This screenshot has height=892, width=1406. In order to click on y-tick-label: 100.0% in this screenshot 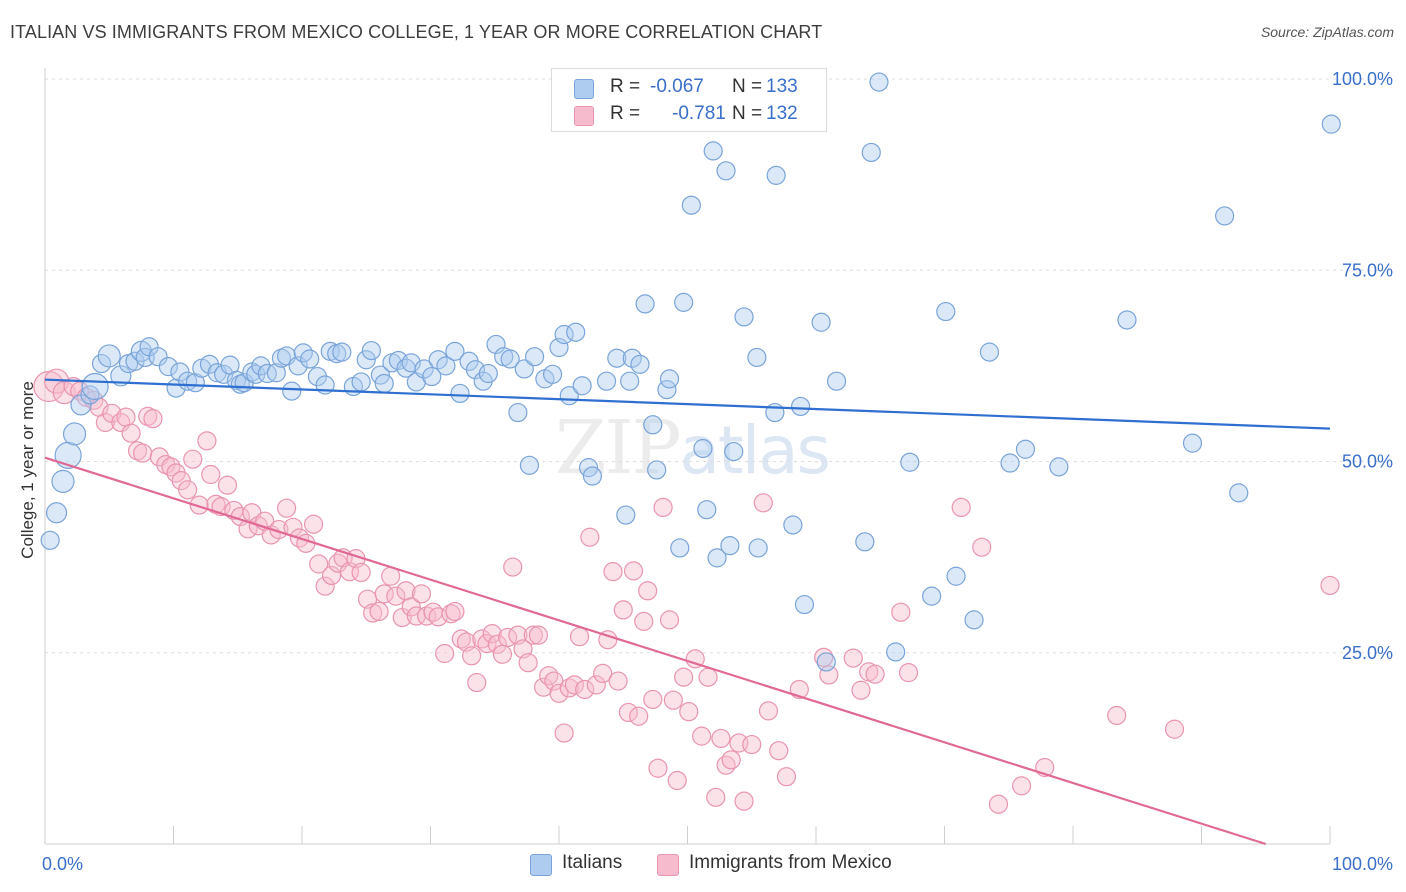, I will do `click(1362, 79)`.